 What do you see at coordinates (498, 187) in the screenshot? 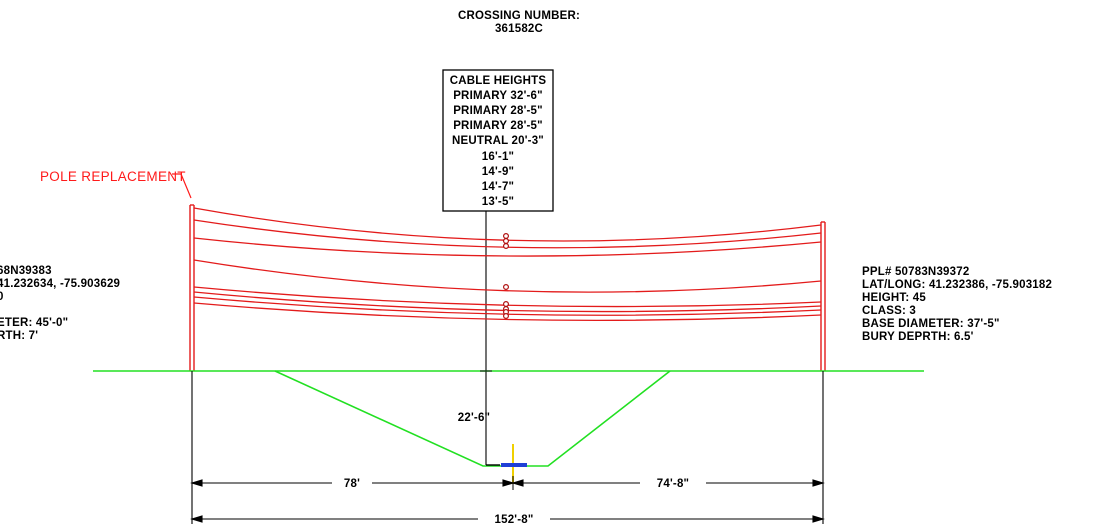
I see `cable-height-line: 14'-7"` at bounding box center [498, 187].